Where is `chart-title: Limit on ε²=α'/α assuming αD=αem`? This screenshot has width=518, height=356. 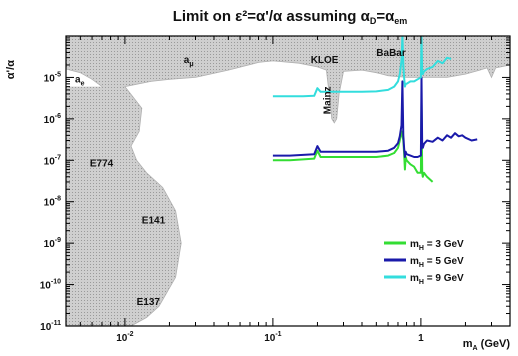 chart-title: Limit on ε²=α'/α assuming αD=αem is located at coordinates (290, 17).